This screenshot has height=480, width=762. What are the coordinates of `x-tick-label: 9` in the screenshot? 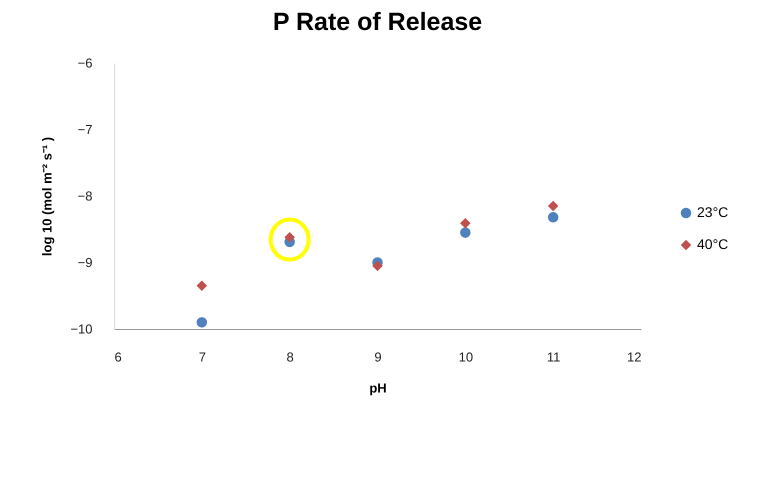 It's located at (378, 357).